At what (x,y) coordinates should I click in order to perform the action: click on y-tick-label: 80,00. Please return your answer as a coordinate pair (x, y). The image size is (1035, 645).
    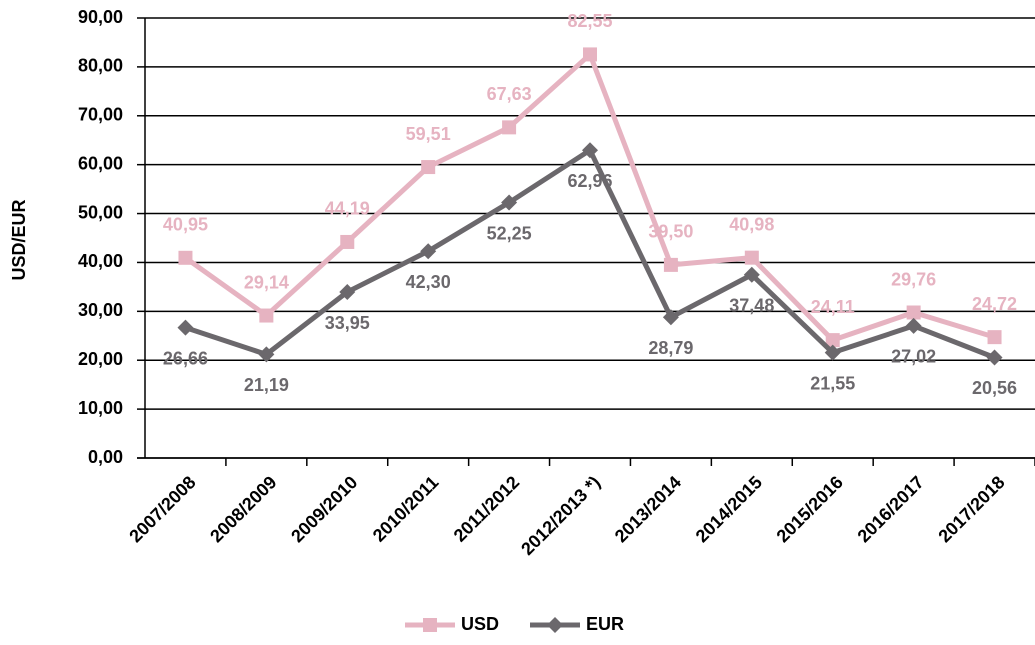
    Looking at the image, I should click on (100, 66).